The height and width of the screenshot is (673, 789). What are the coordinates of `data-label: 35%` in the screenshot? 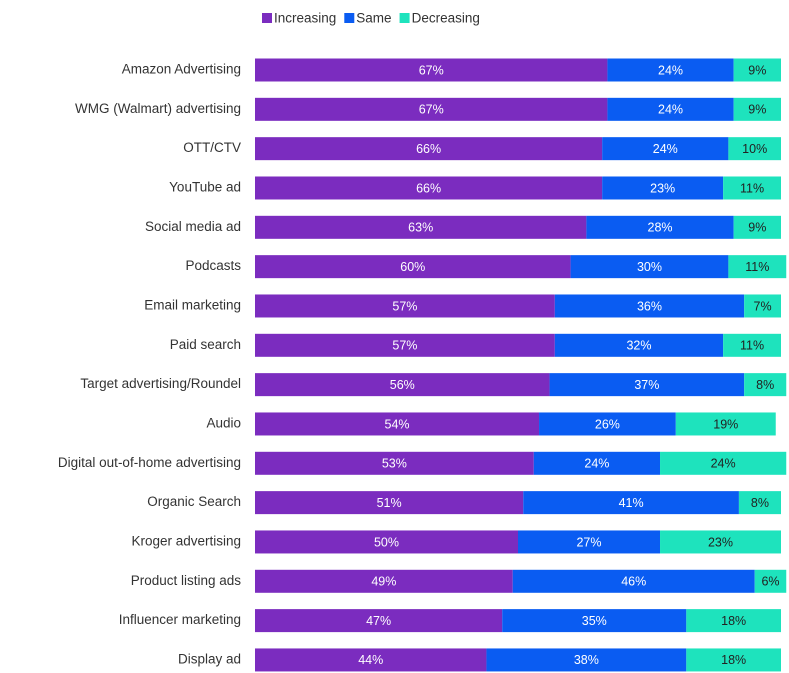 It's located at (594, 621).